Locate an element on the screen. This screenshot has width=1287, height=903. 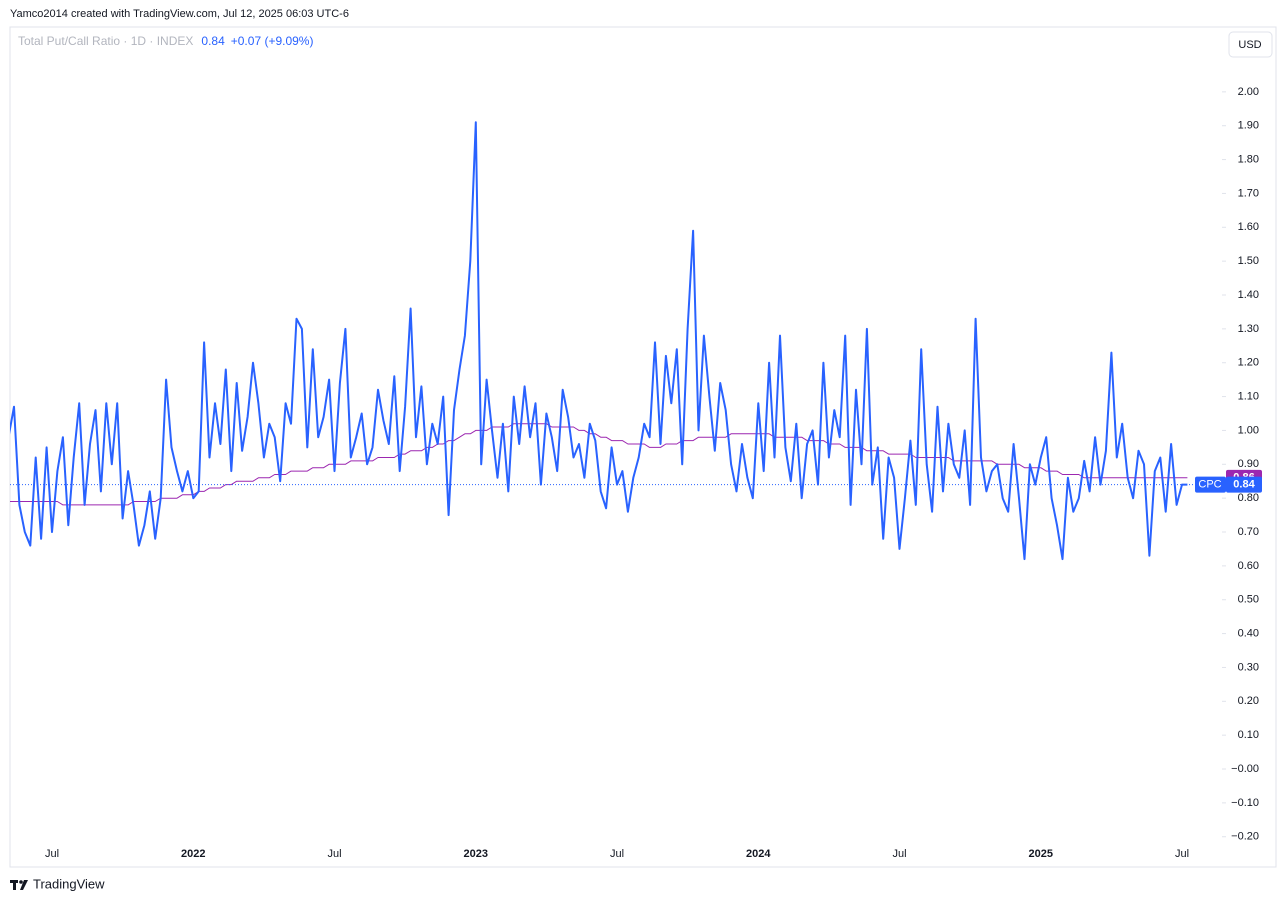
last-name-box is located at coordinates (1210, 484).